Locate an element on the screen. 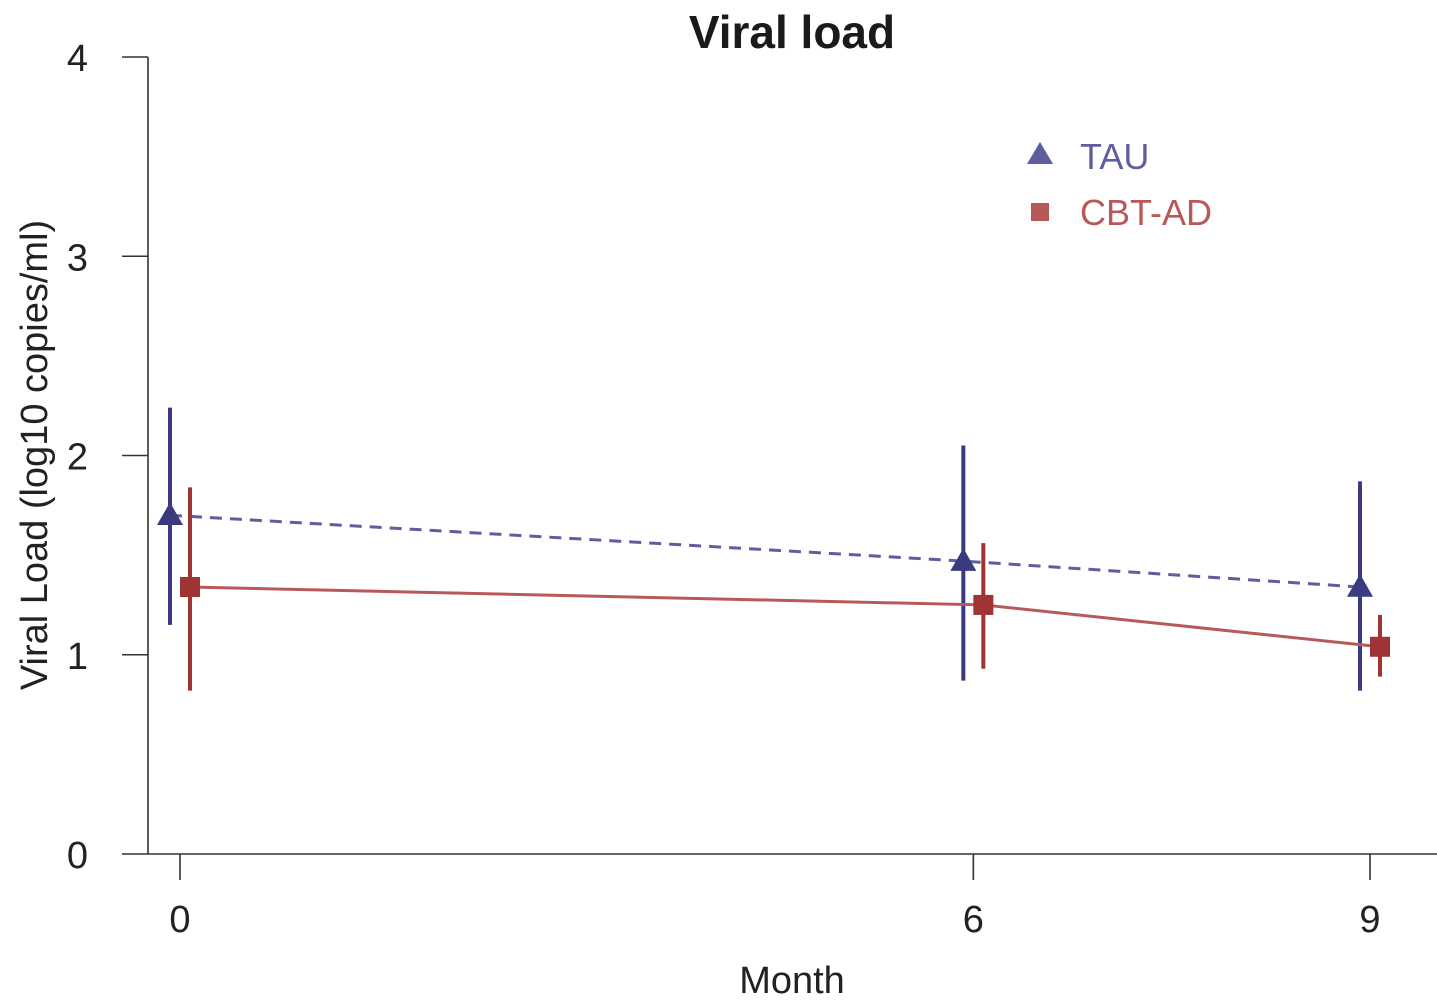  x-axis-label: Month is located at coordinates (792, 980).